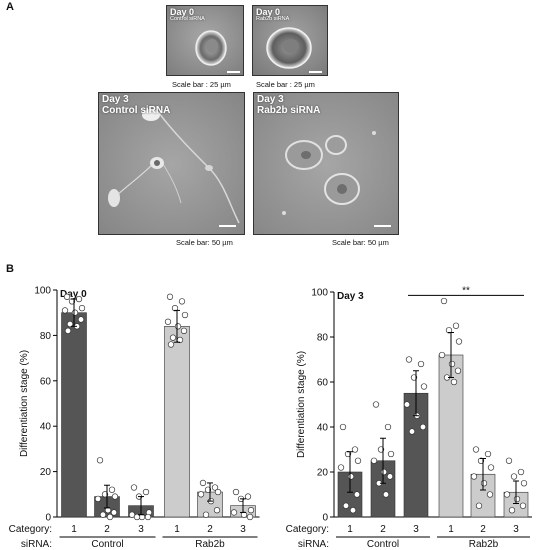  I want to click on y-tick-label: 60, so click(46, 381).